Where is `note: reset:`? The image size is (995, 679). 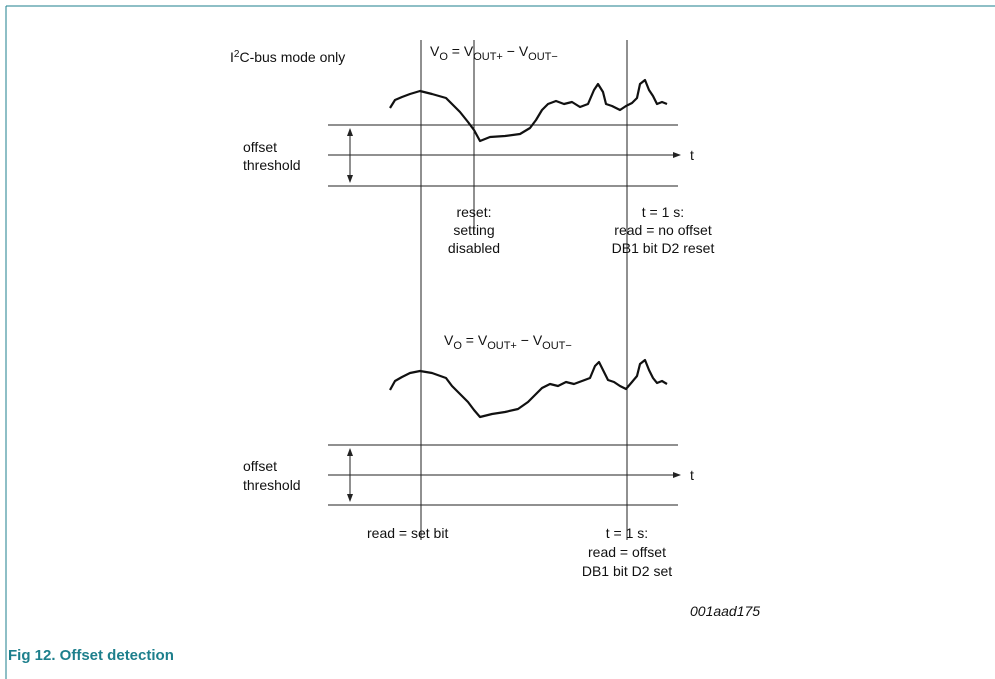
note: reset: is located at coordinates (473, 212).